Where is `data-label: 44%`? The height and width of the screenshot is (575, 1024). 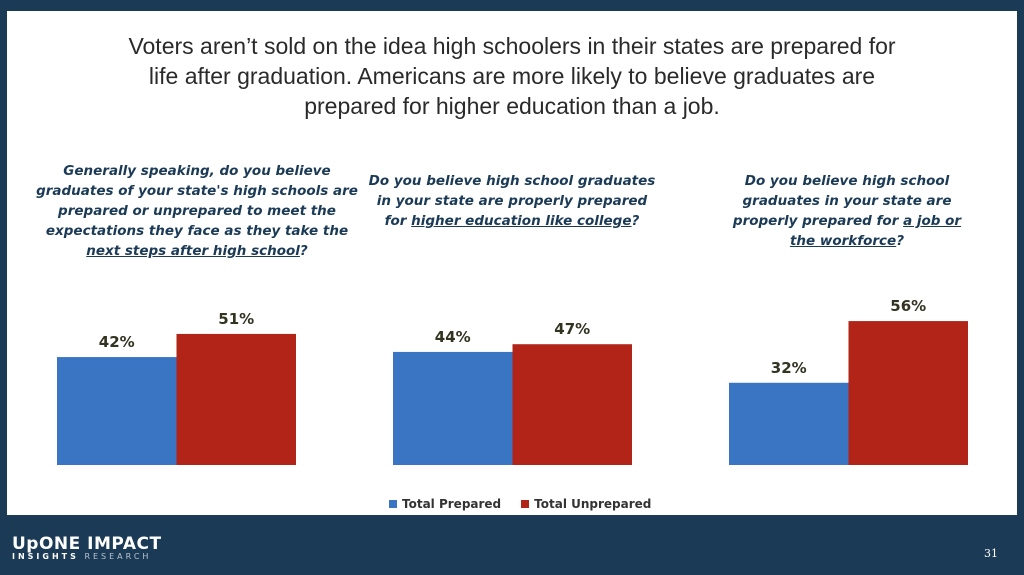
data-label: 44% is located at coordinates (453, 337).